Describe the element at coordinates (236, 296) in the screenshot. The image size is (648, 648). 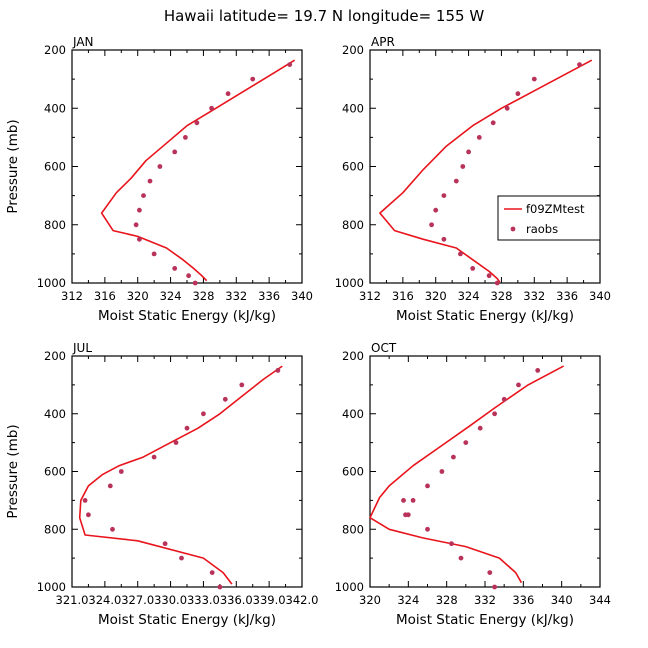
I see `x-tick-label: 332` at that location.